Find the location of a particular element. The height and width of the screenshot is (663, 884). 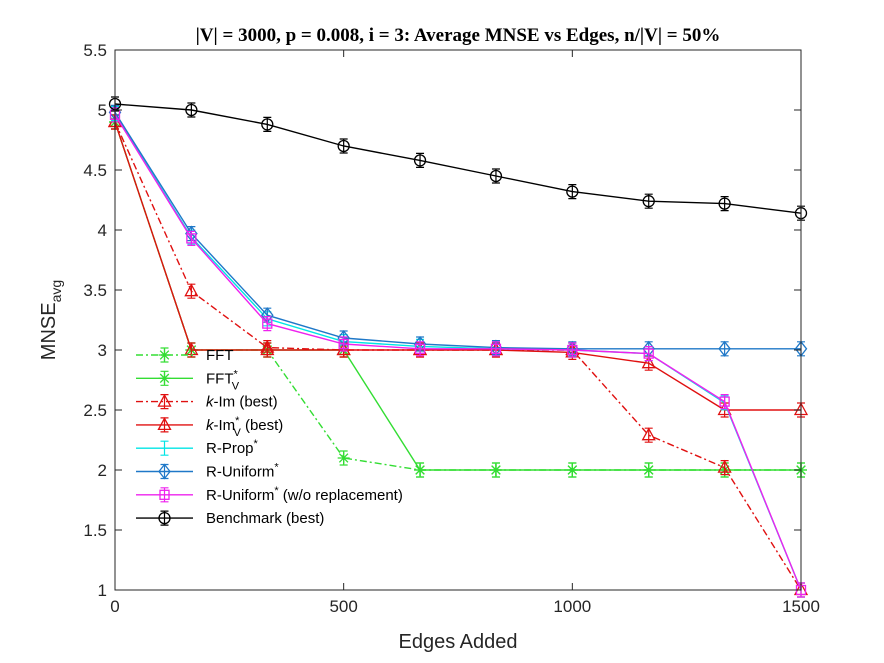

y-axis-label-main: MNSE is located at coordinates (49, 331).